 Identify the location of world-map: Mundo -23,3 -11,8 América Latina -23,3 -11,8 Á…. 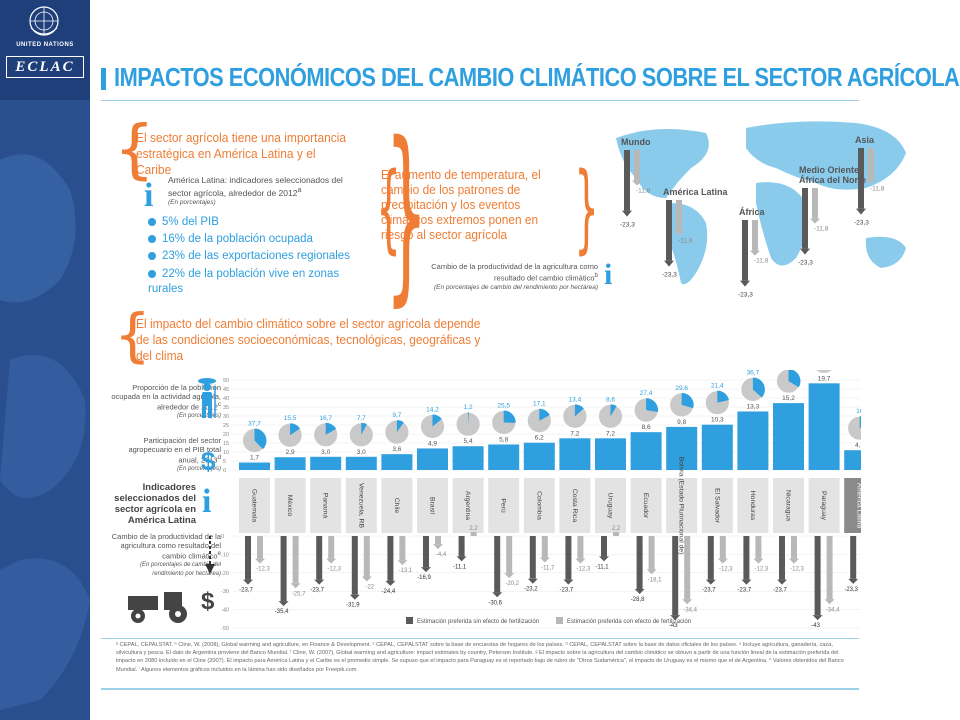
(761, 210).